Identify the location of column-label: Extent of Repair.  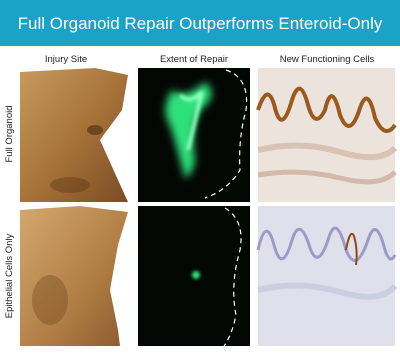
(194, 59).